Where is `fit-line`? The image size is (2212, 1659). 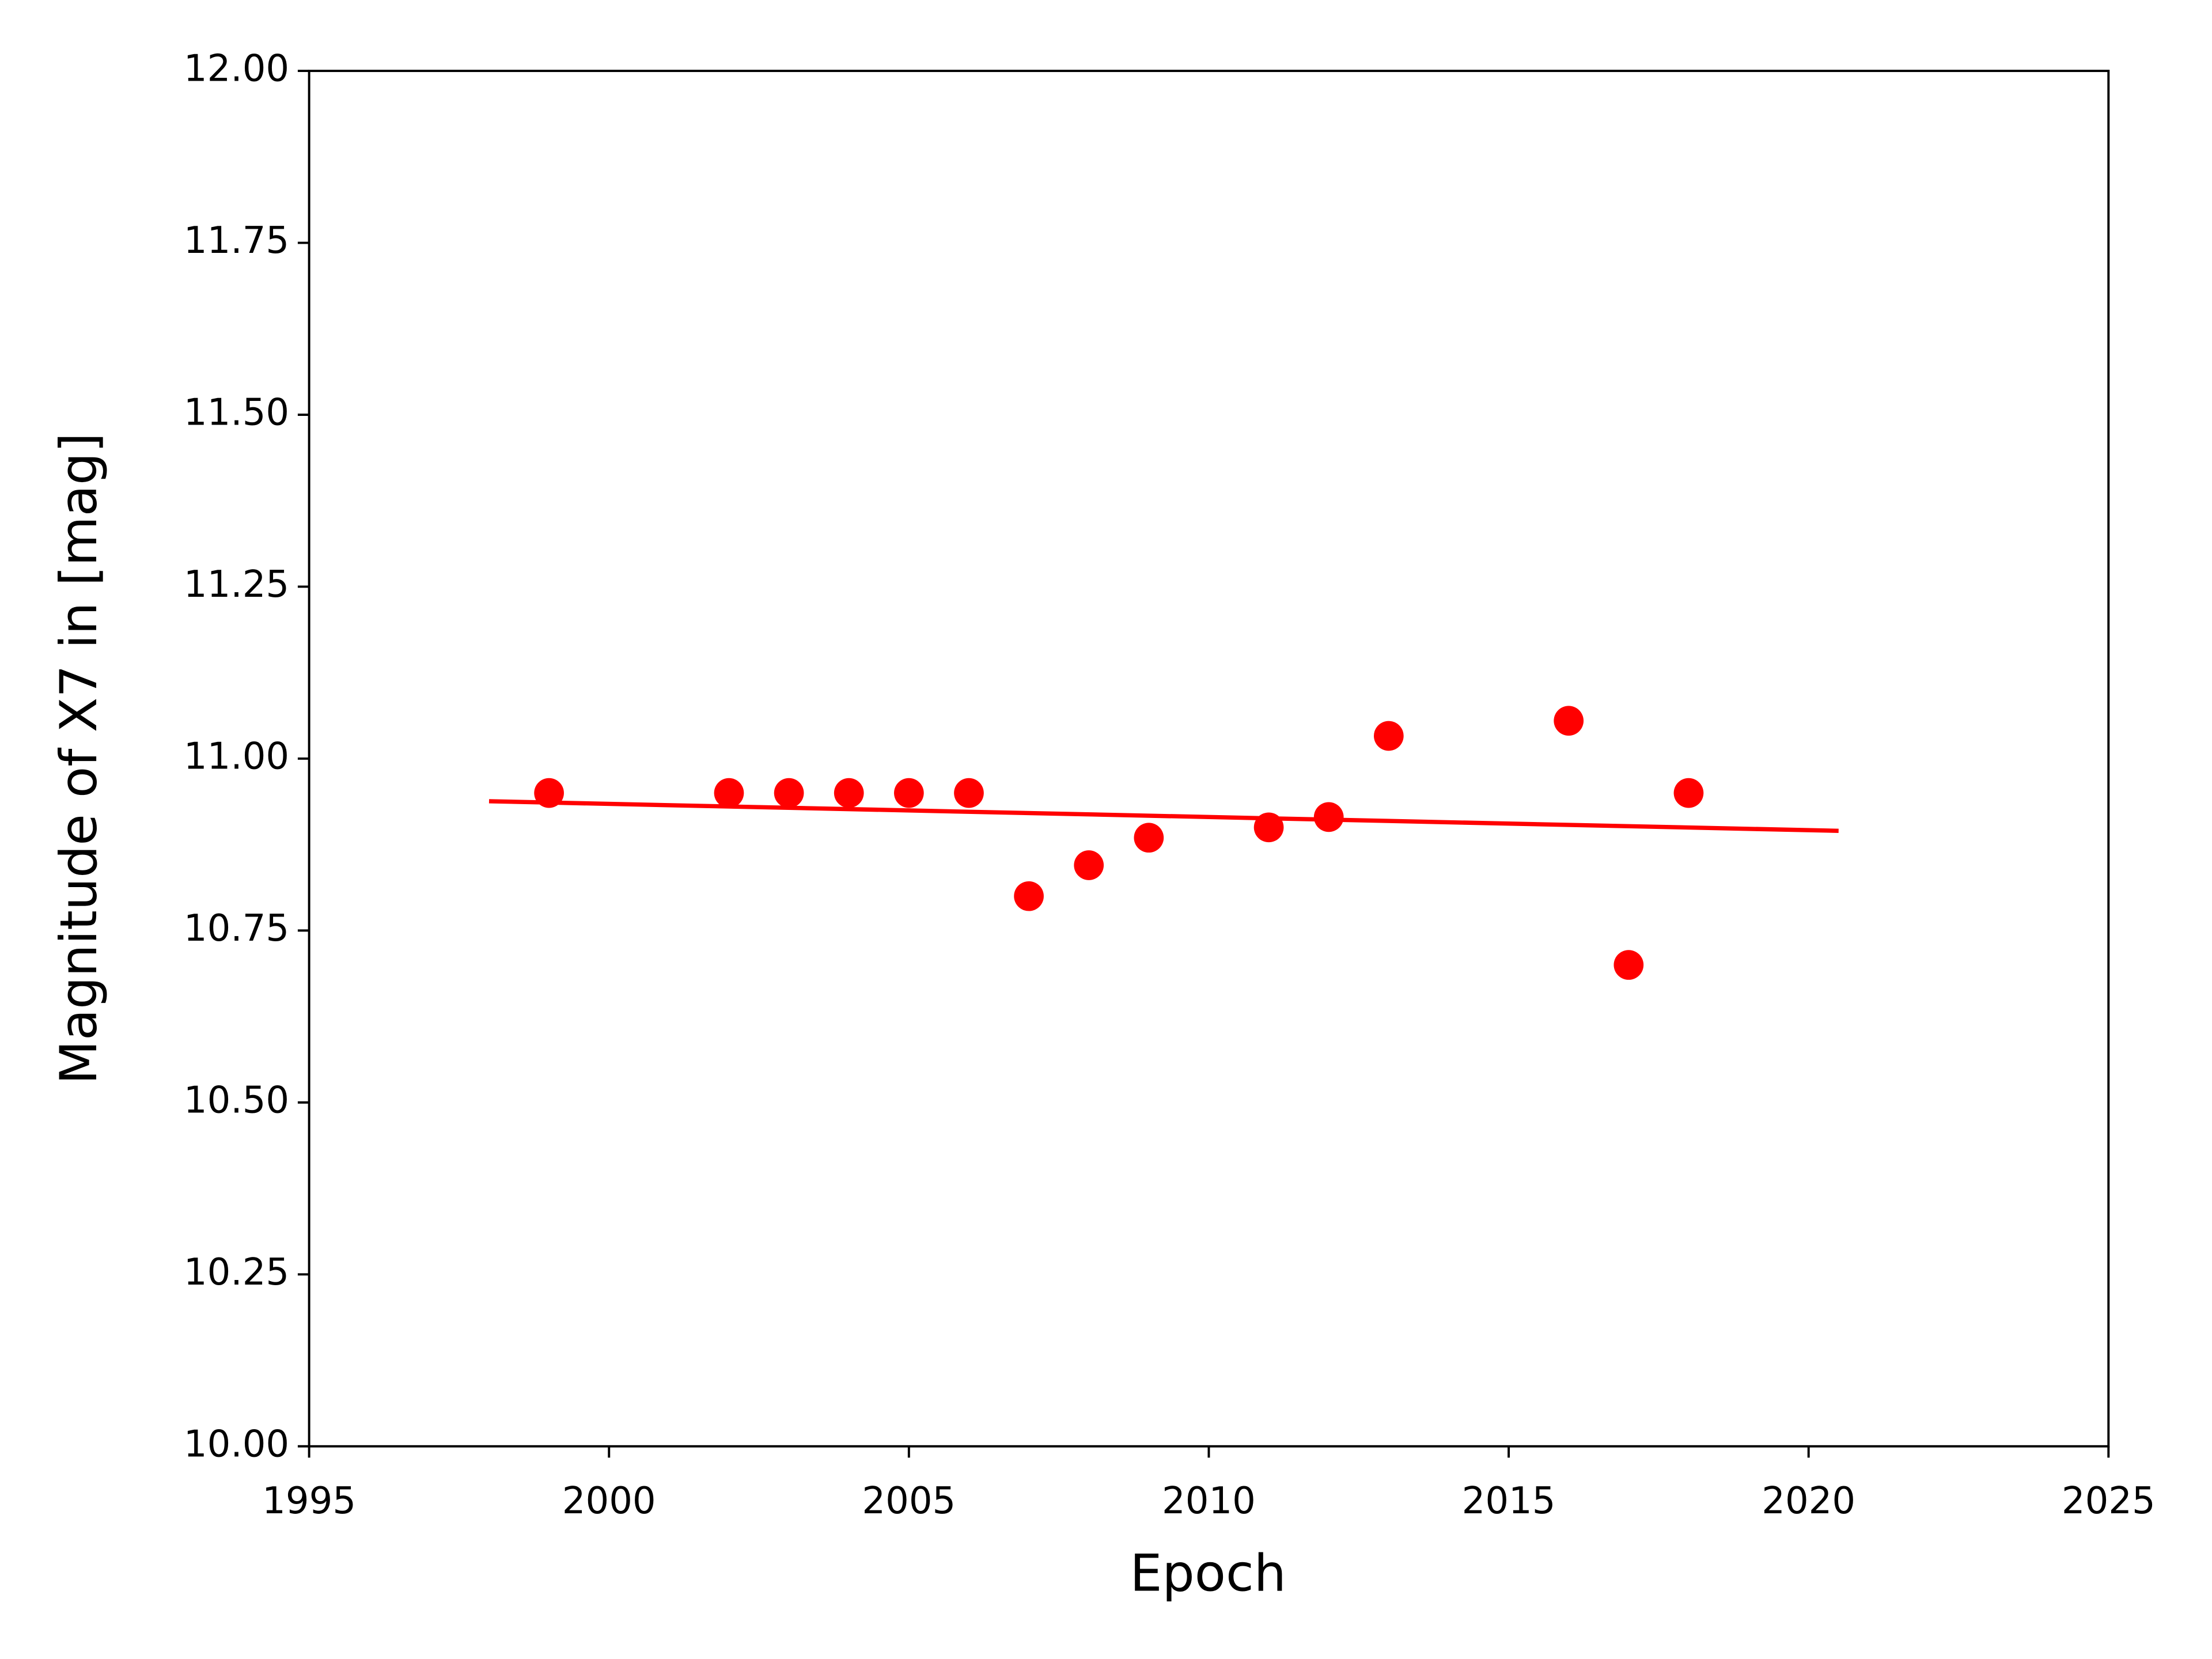 fit-line is located at coordinates (1163, 816).